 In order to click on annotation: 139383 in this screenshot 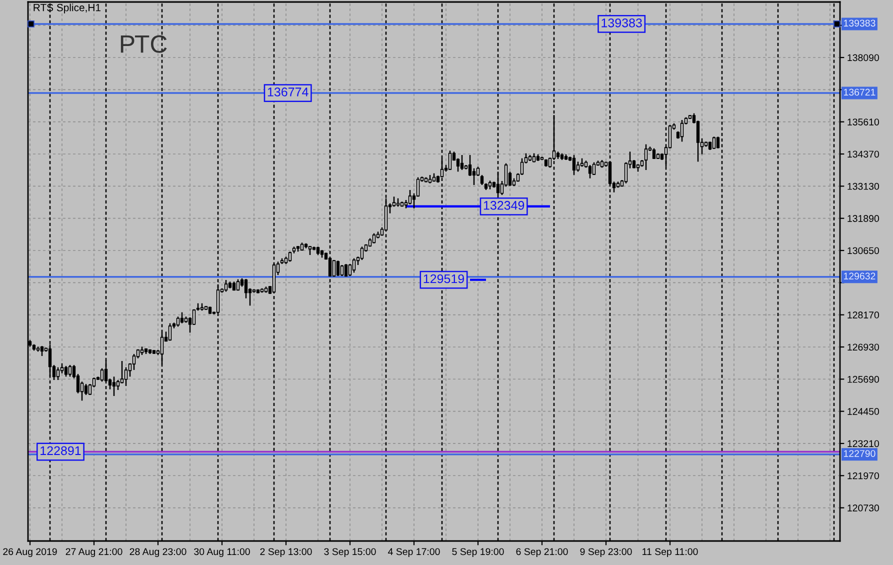, I will do `click(622, 23)`.